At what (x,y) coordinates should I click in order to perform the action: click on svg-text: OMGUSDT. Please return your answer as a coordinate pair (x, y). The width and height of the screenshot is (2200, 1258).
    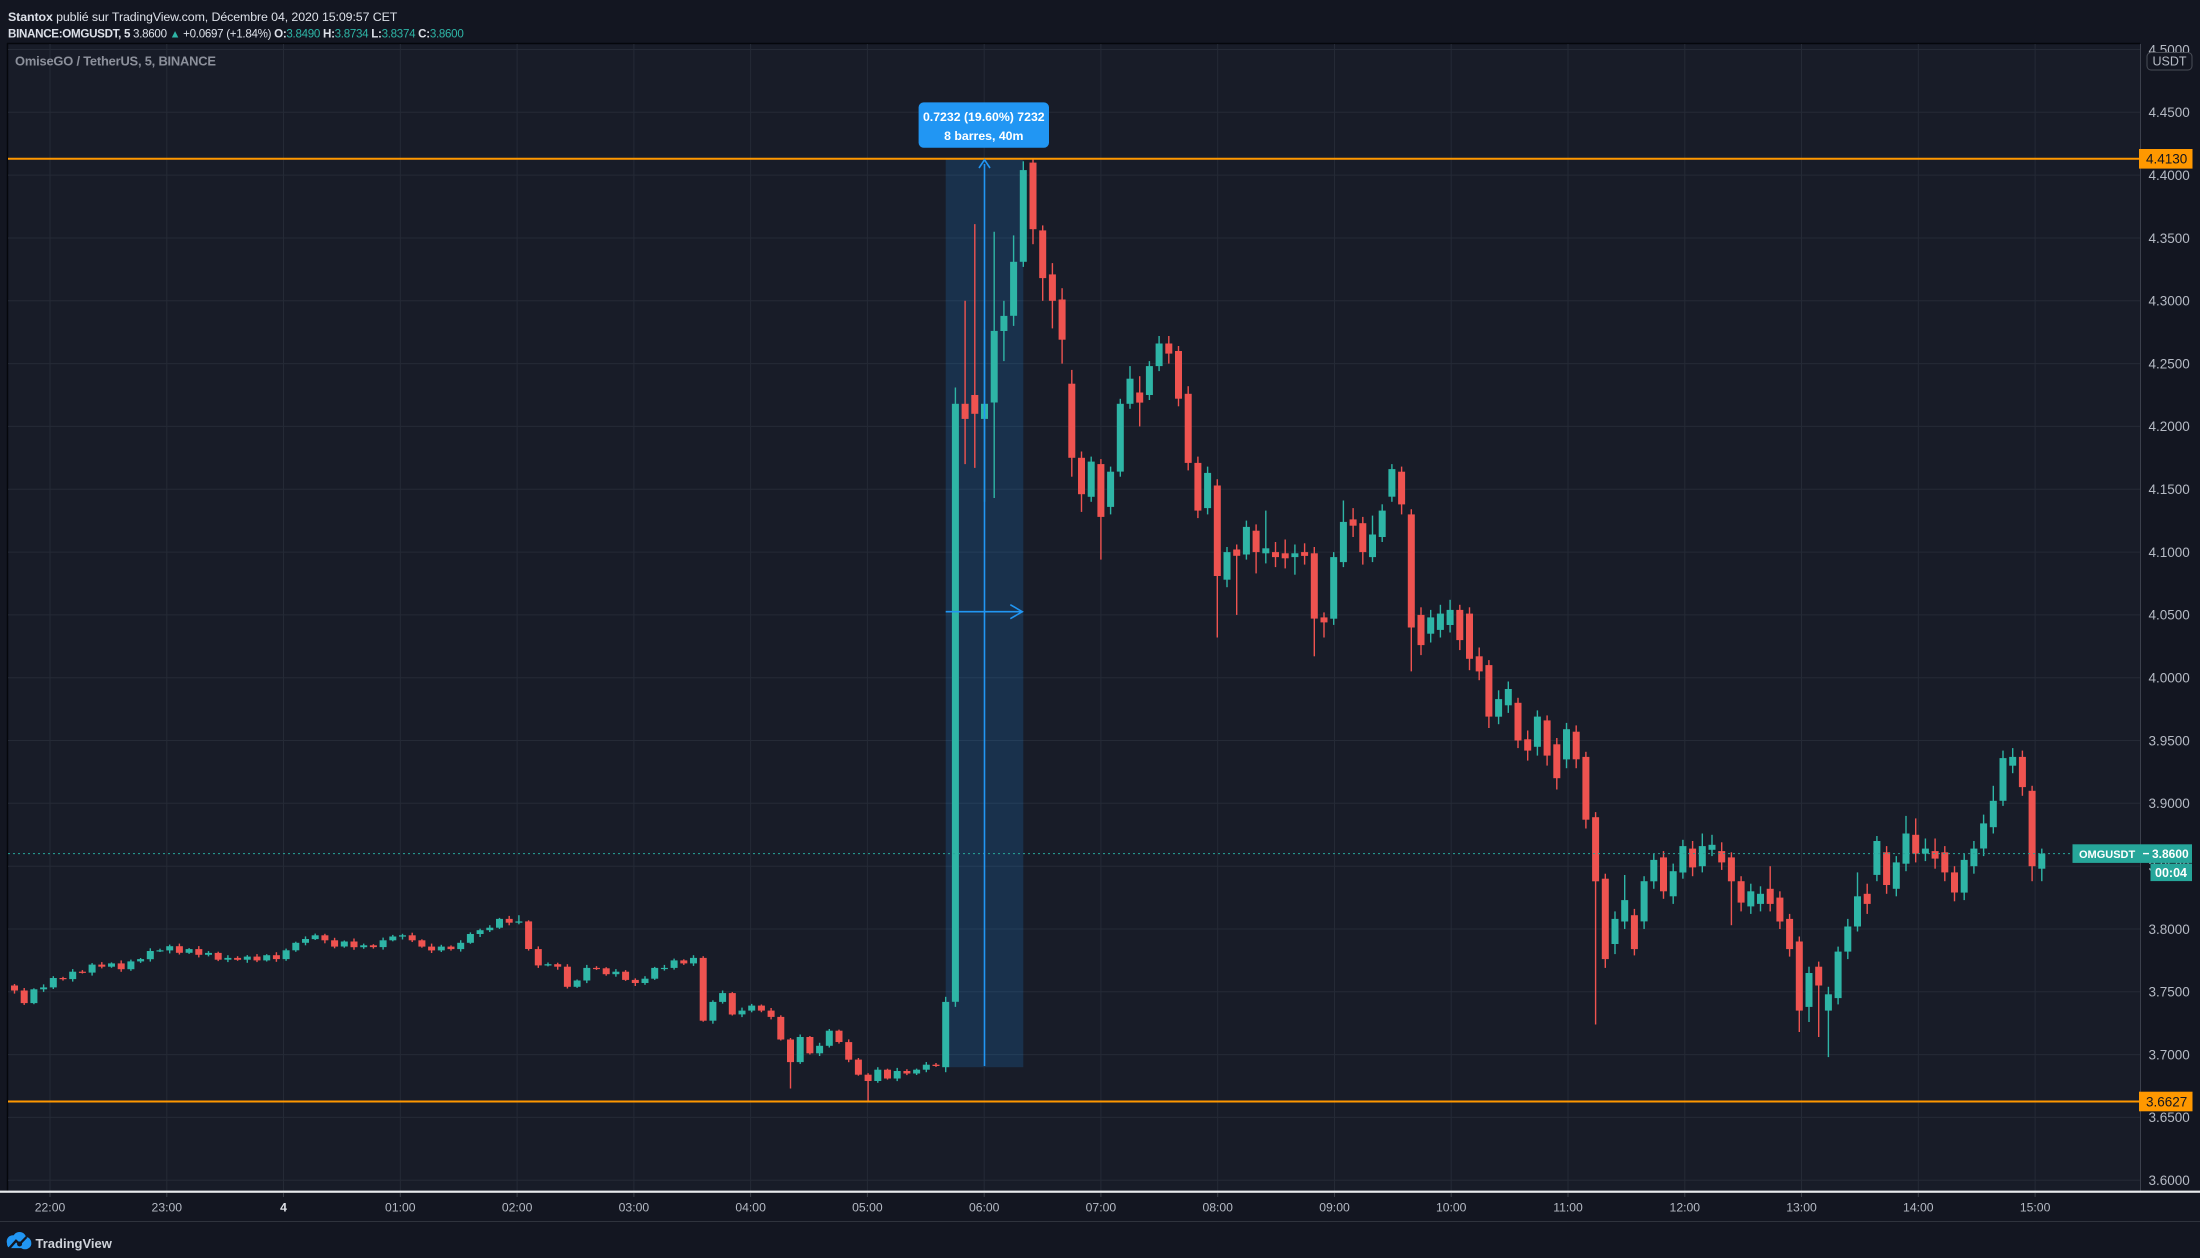
    Looking at the image, I should click on (2107, 855).